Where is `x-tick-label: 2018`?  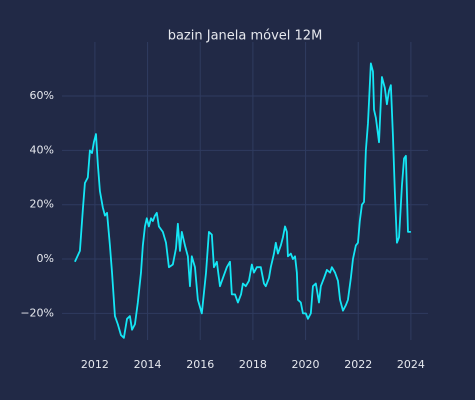
x-tick-label: 2018 is located at coordinates (253, 364).